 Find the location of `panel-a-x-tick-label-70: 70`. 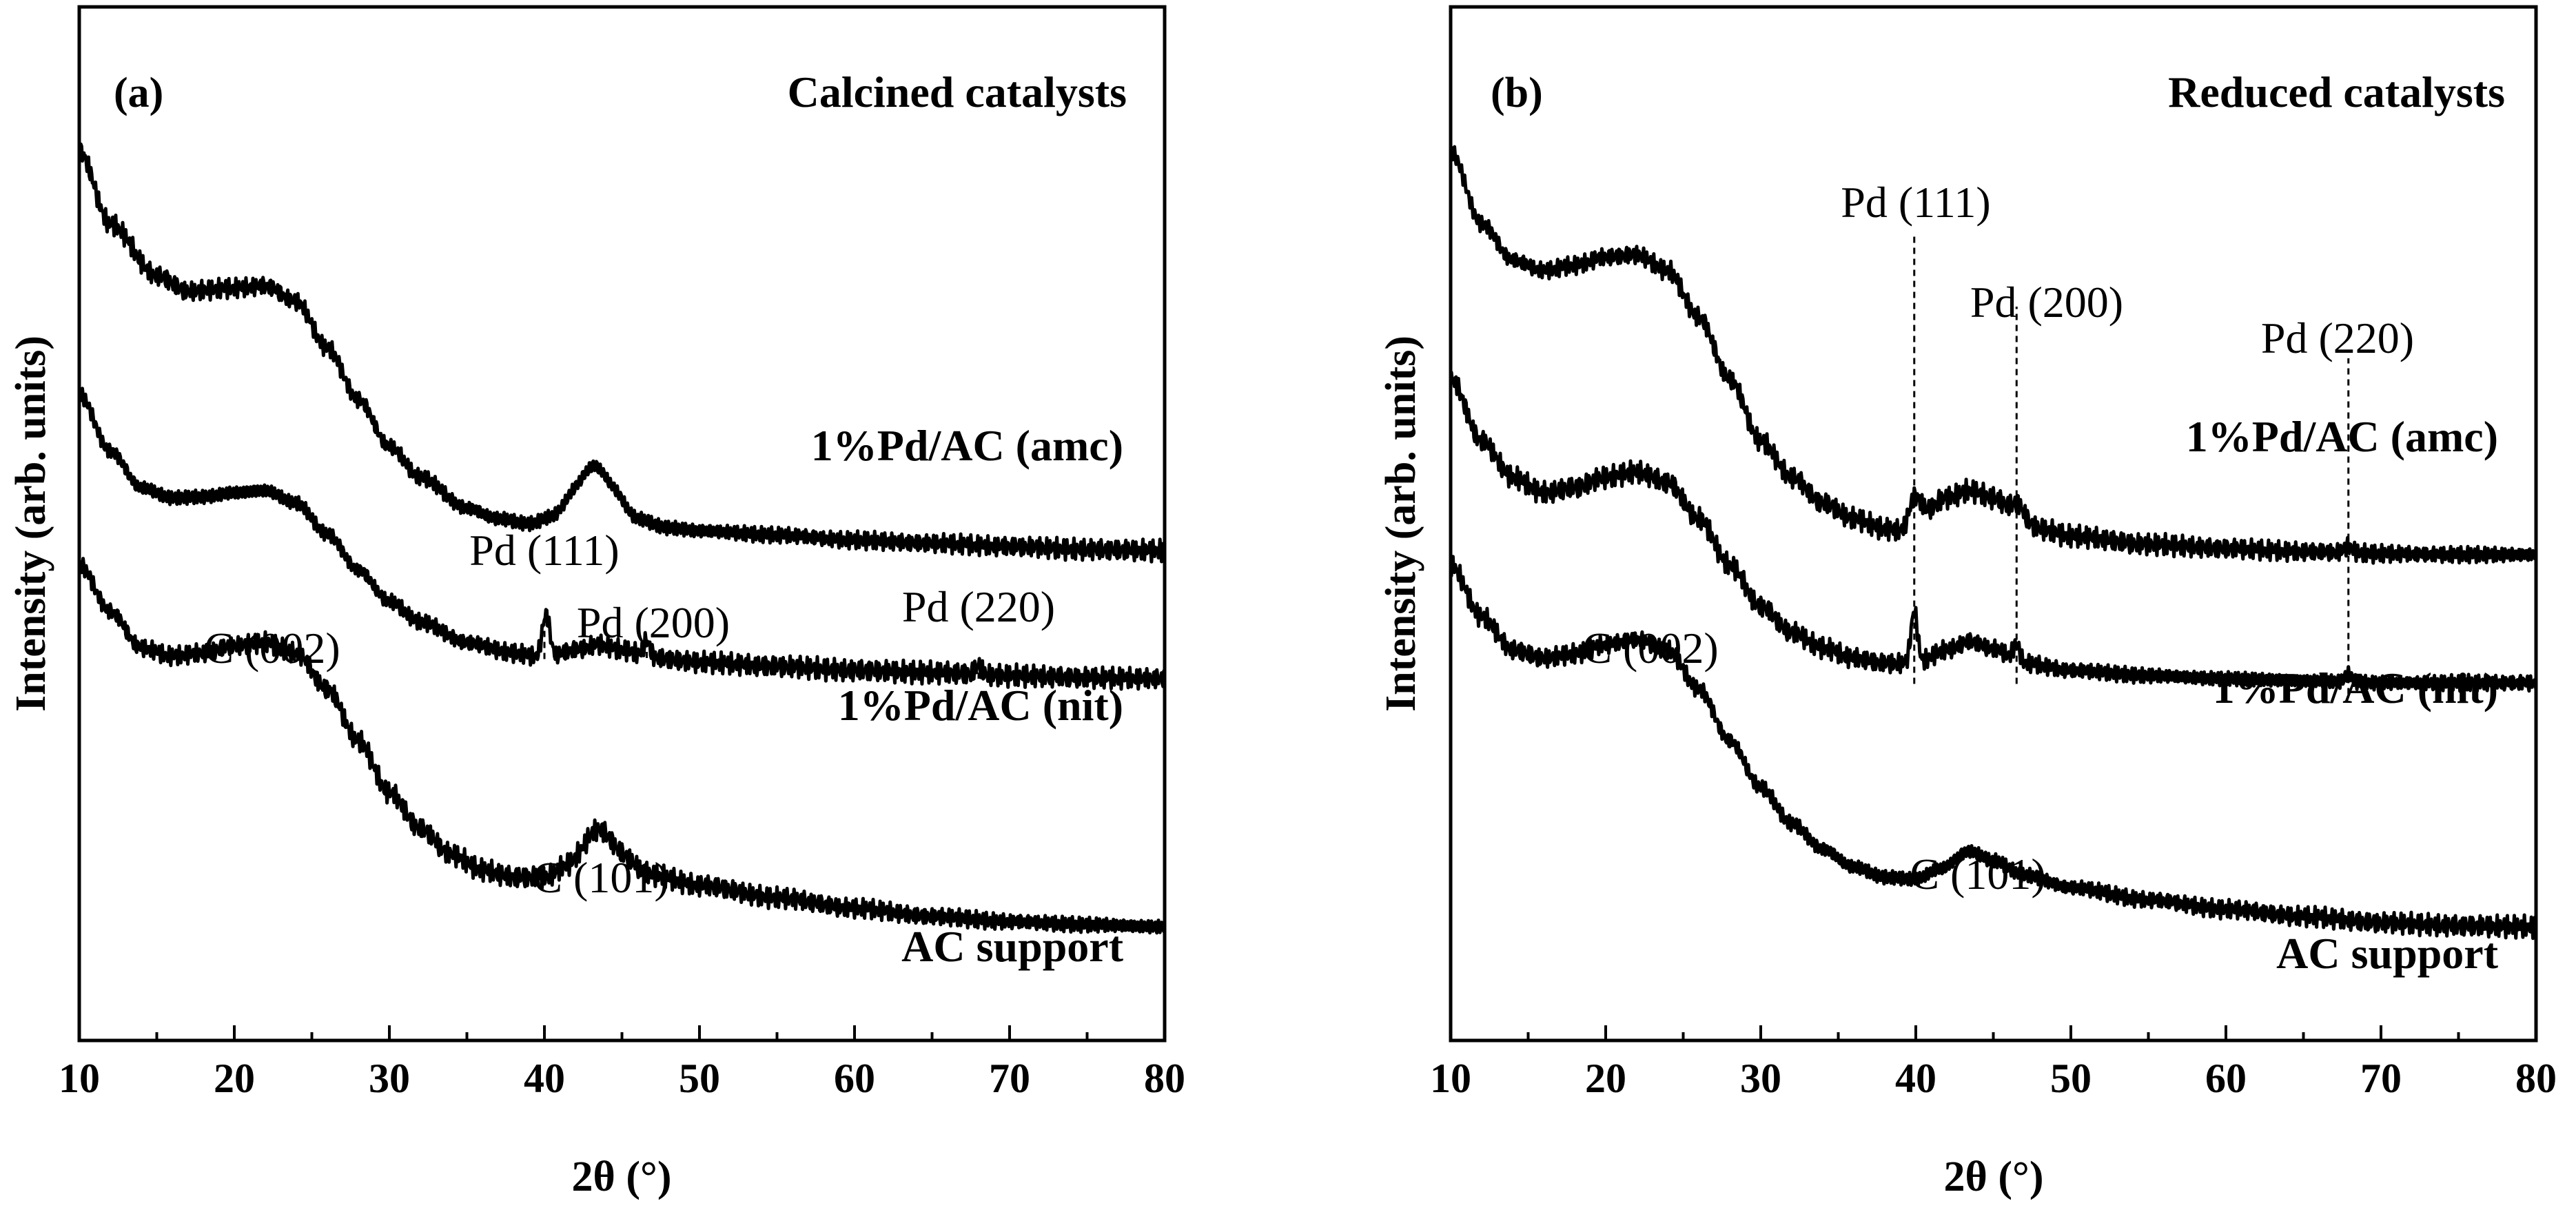

panel-a-x-tick-label-70: 70 is located at coordinates (1009, 1078).